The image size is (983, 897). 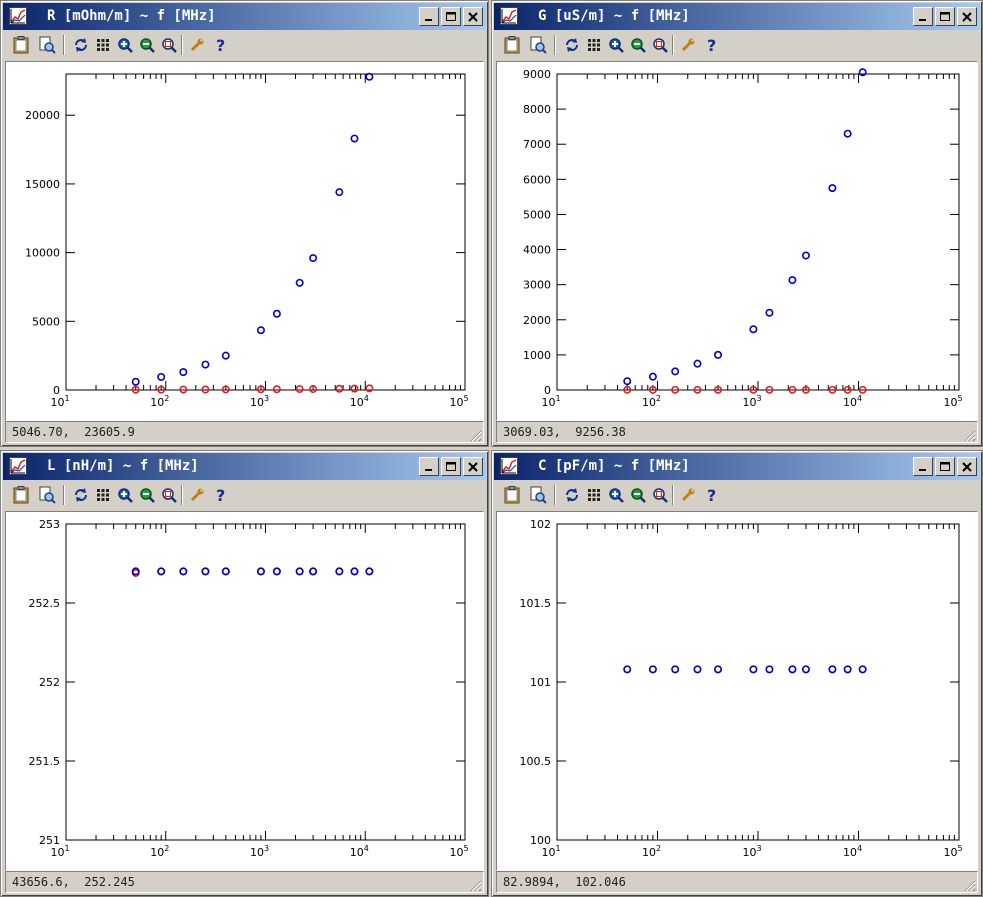 What do you see at coordinates (244, 16) in the screenshot?
I see `title-bar: R [mOhm/m] ~ f [MHz]` at bounding box center [244, 16].